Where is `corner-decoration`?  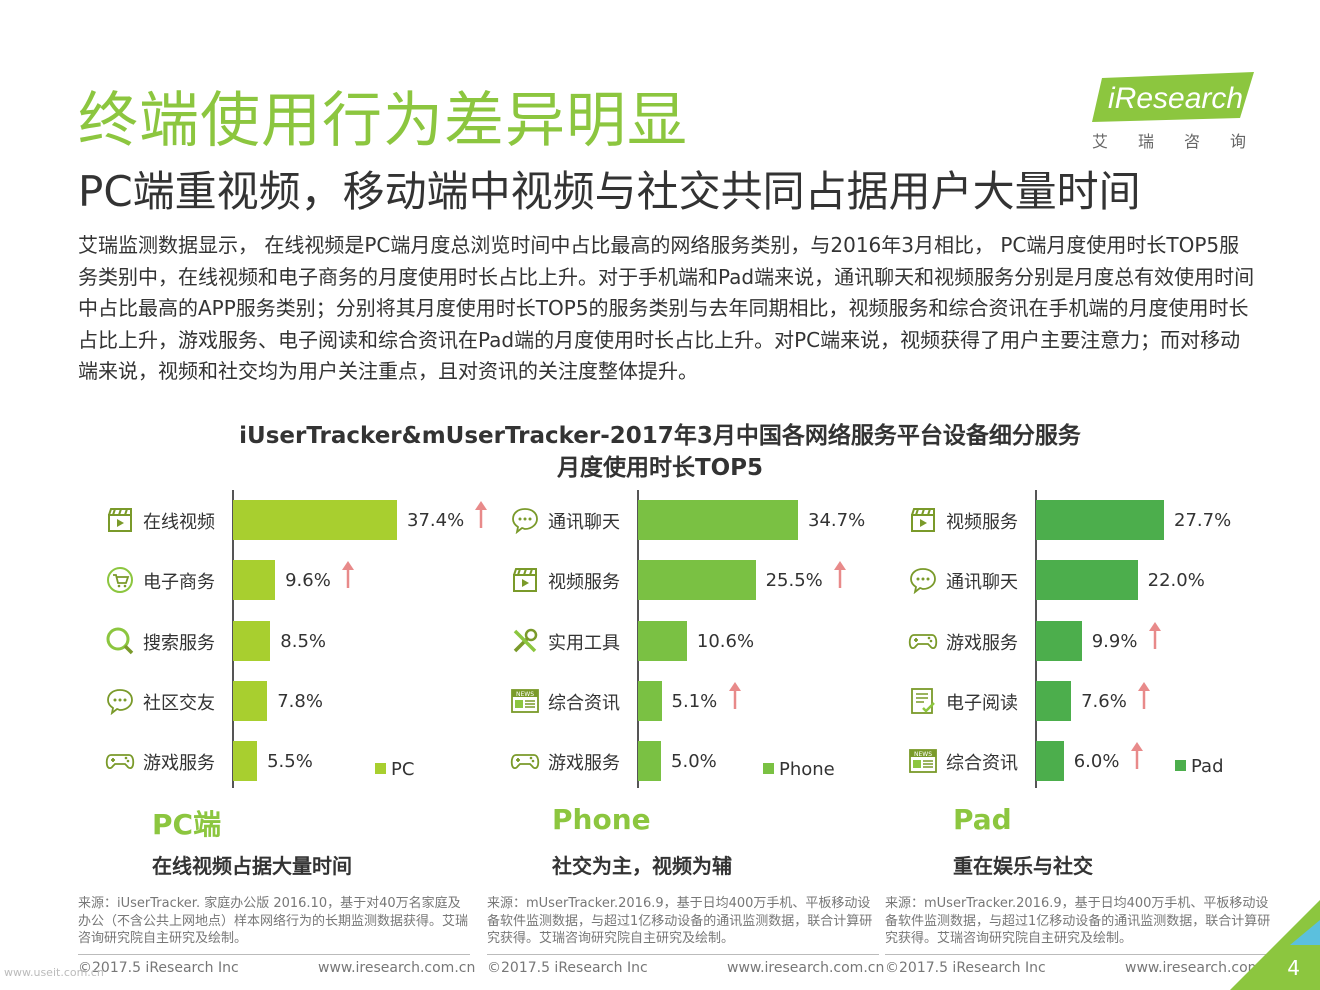
corner-decoration is located at coordinates (1275, 945).